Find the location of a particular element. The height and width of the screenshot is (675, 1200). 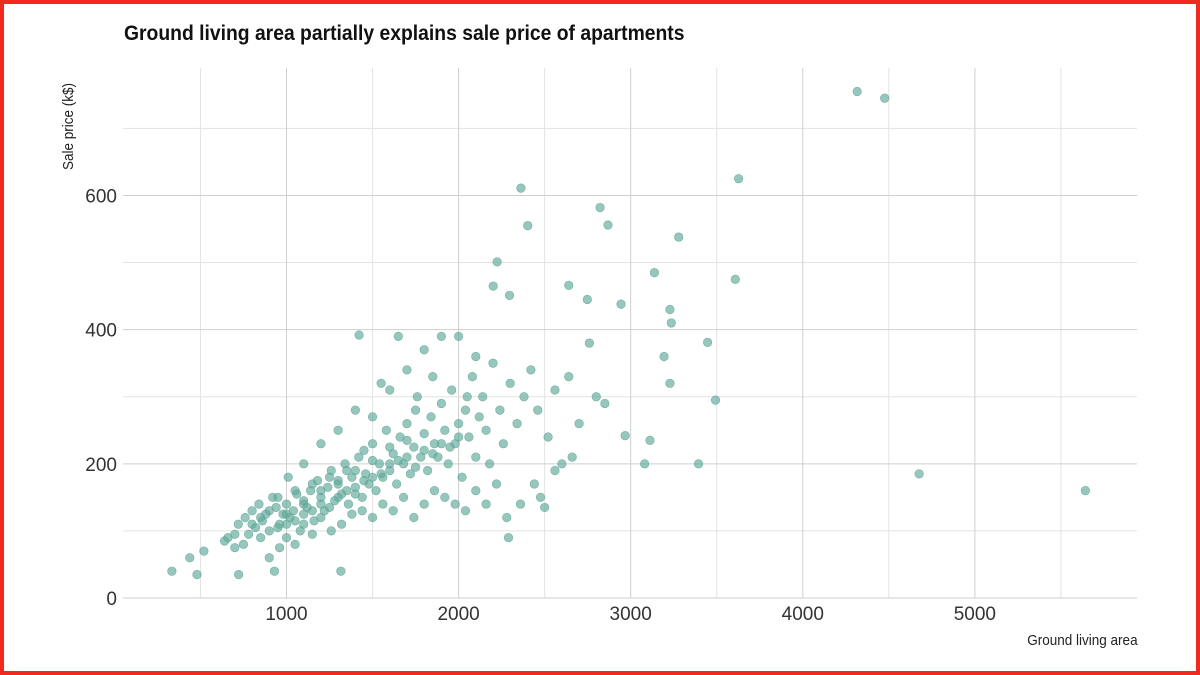

x-tick-label: 1000 is located at coordinates (286, 614).